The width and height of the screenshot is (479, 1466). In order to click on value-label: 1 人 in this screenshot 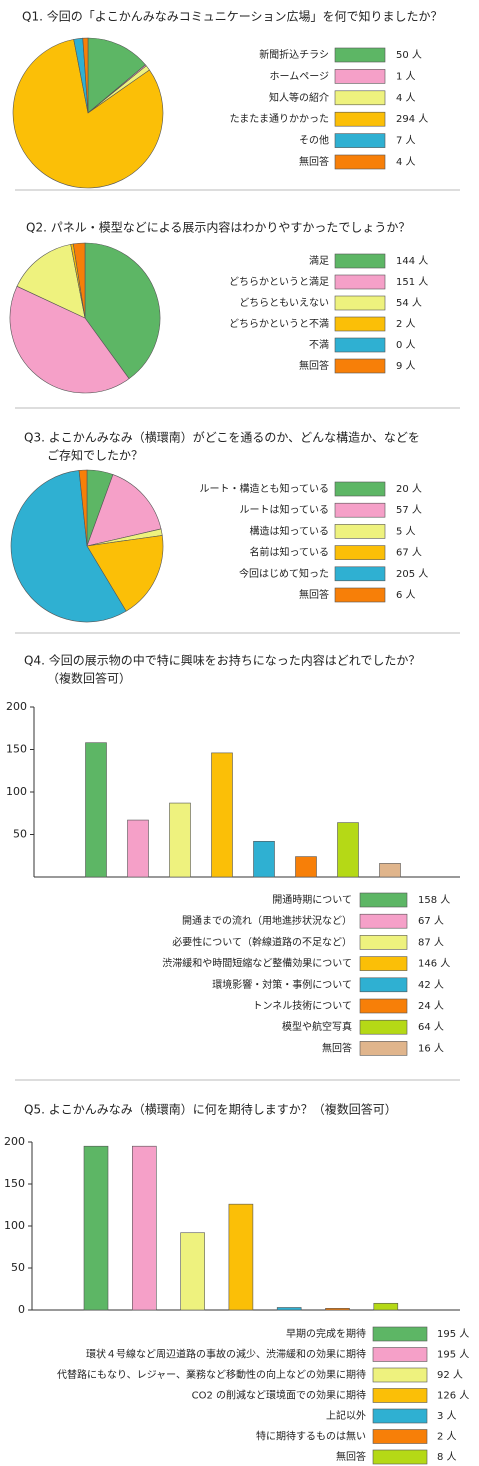, I will do `click(406, 76)`.